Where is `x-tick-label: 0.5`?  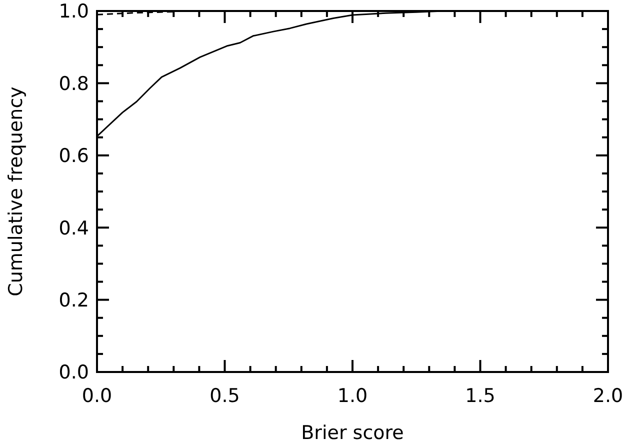 x-tick-label: 0.5 is located at coordinates (225, 396).